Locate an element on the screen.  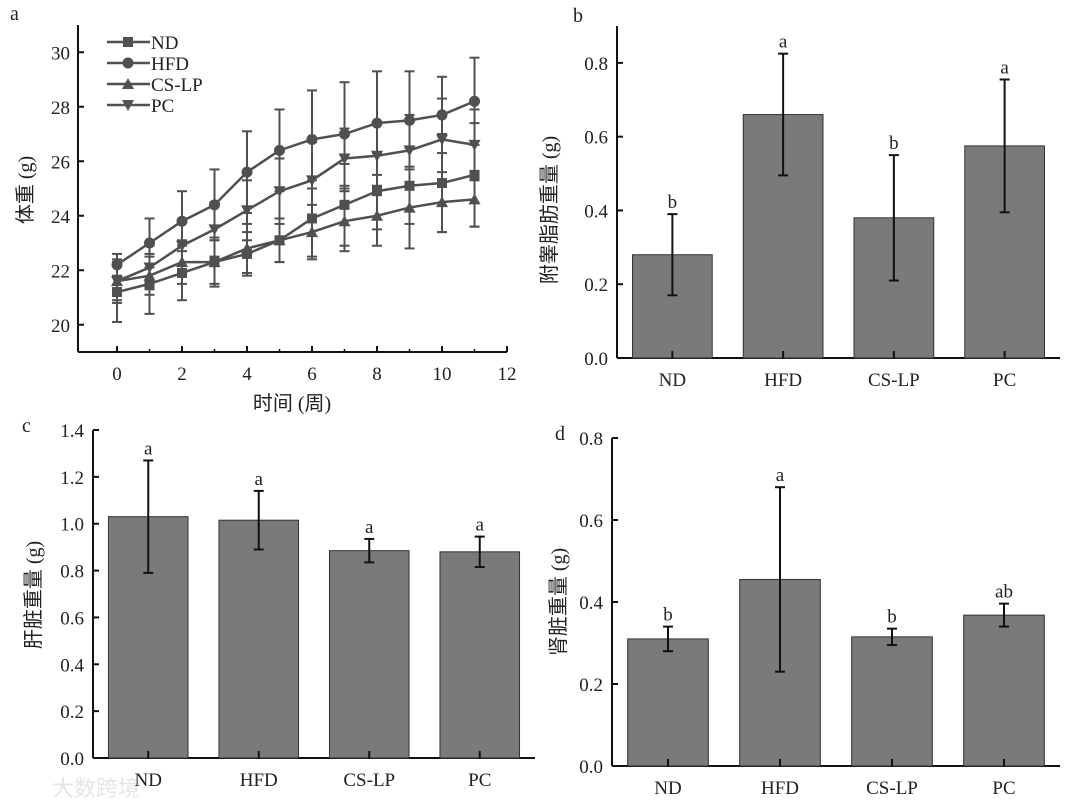
x-tick-label-a: 6 is located at coordinates (312, 374).